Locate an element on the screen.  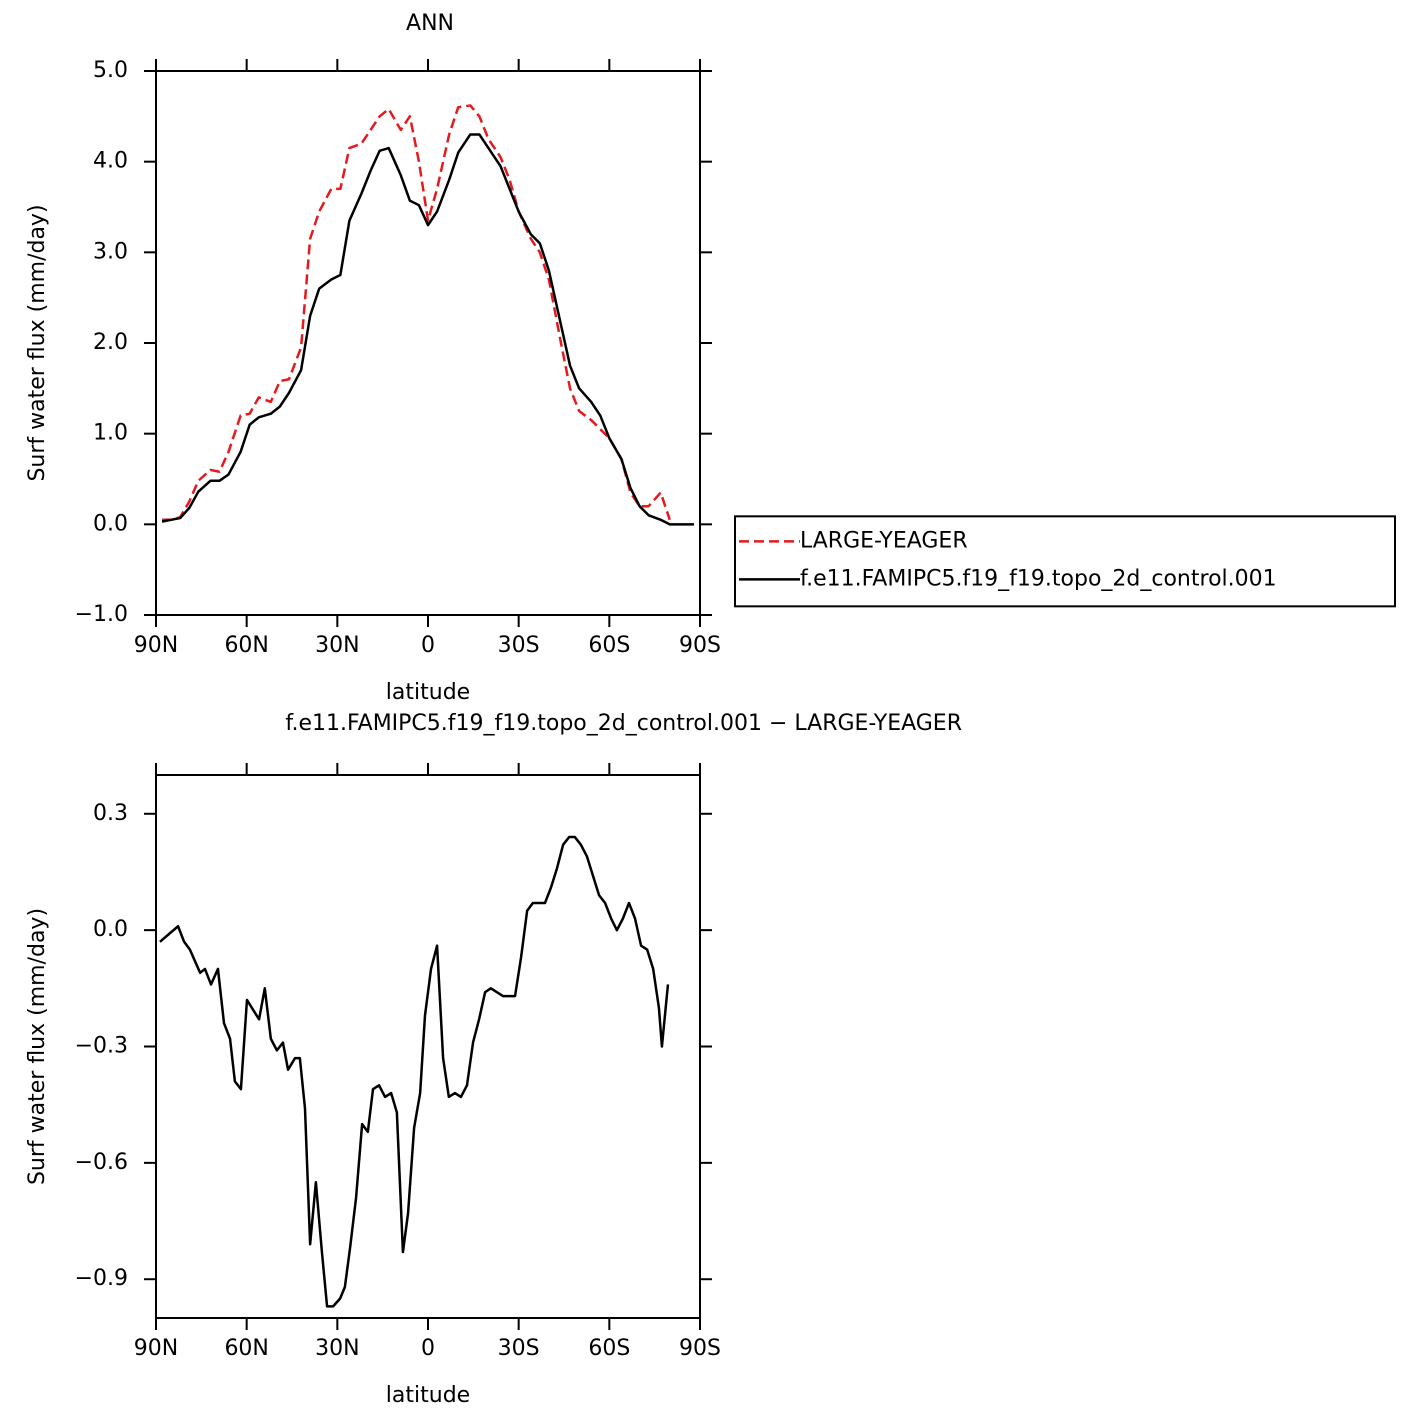
y-tick-label: −0.6 is located at coordinates (101, 1162).